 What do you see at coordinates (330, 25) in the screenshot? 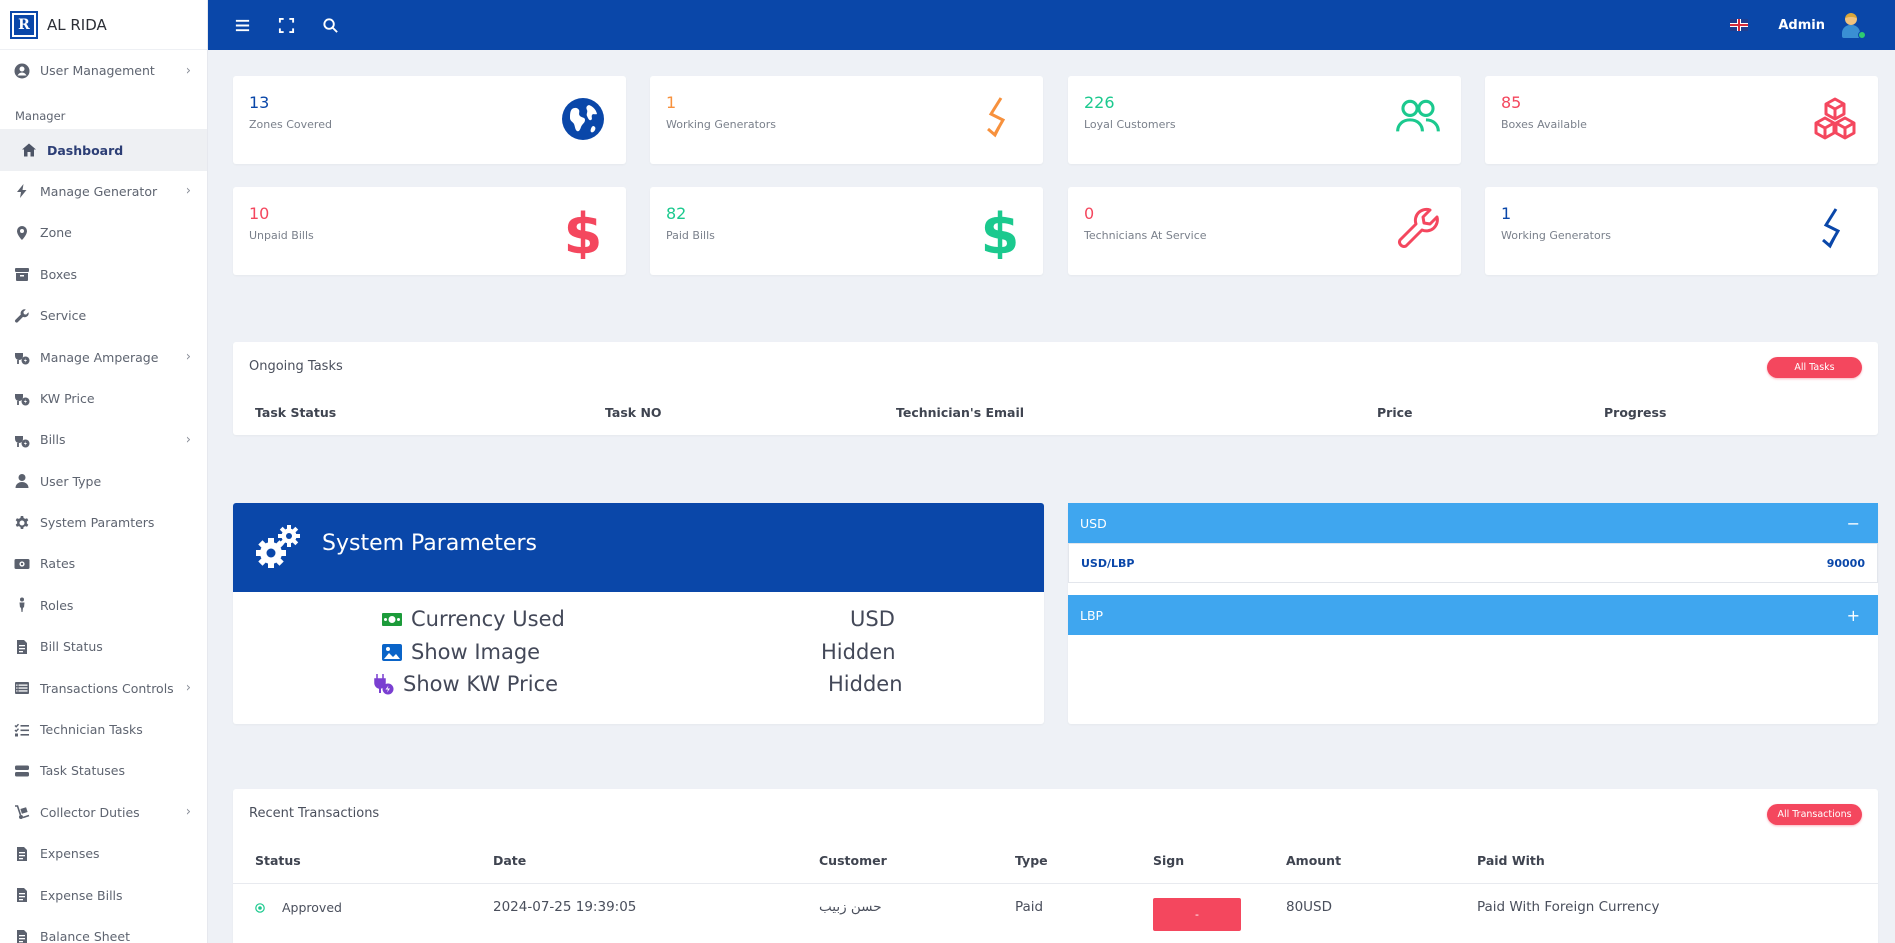
I see `search-icon` at bounding box center [330, 25].